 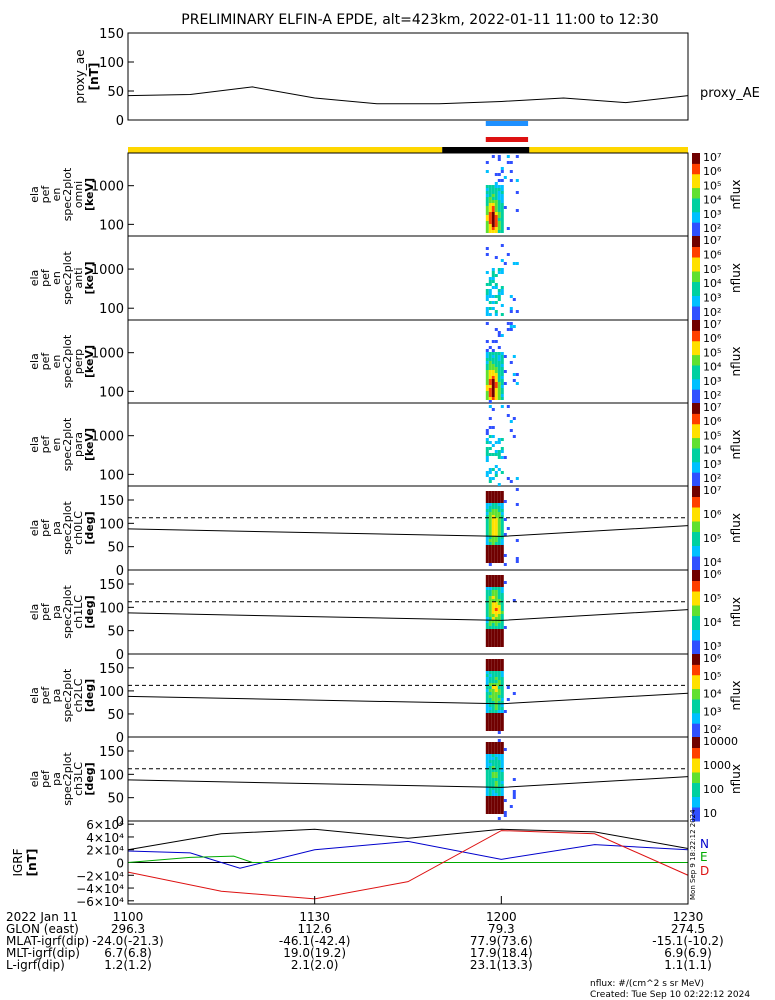 I want to click on colorbar-tick-label: 1000, so click(x=717, y=765).